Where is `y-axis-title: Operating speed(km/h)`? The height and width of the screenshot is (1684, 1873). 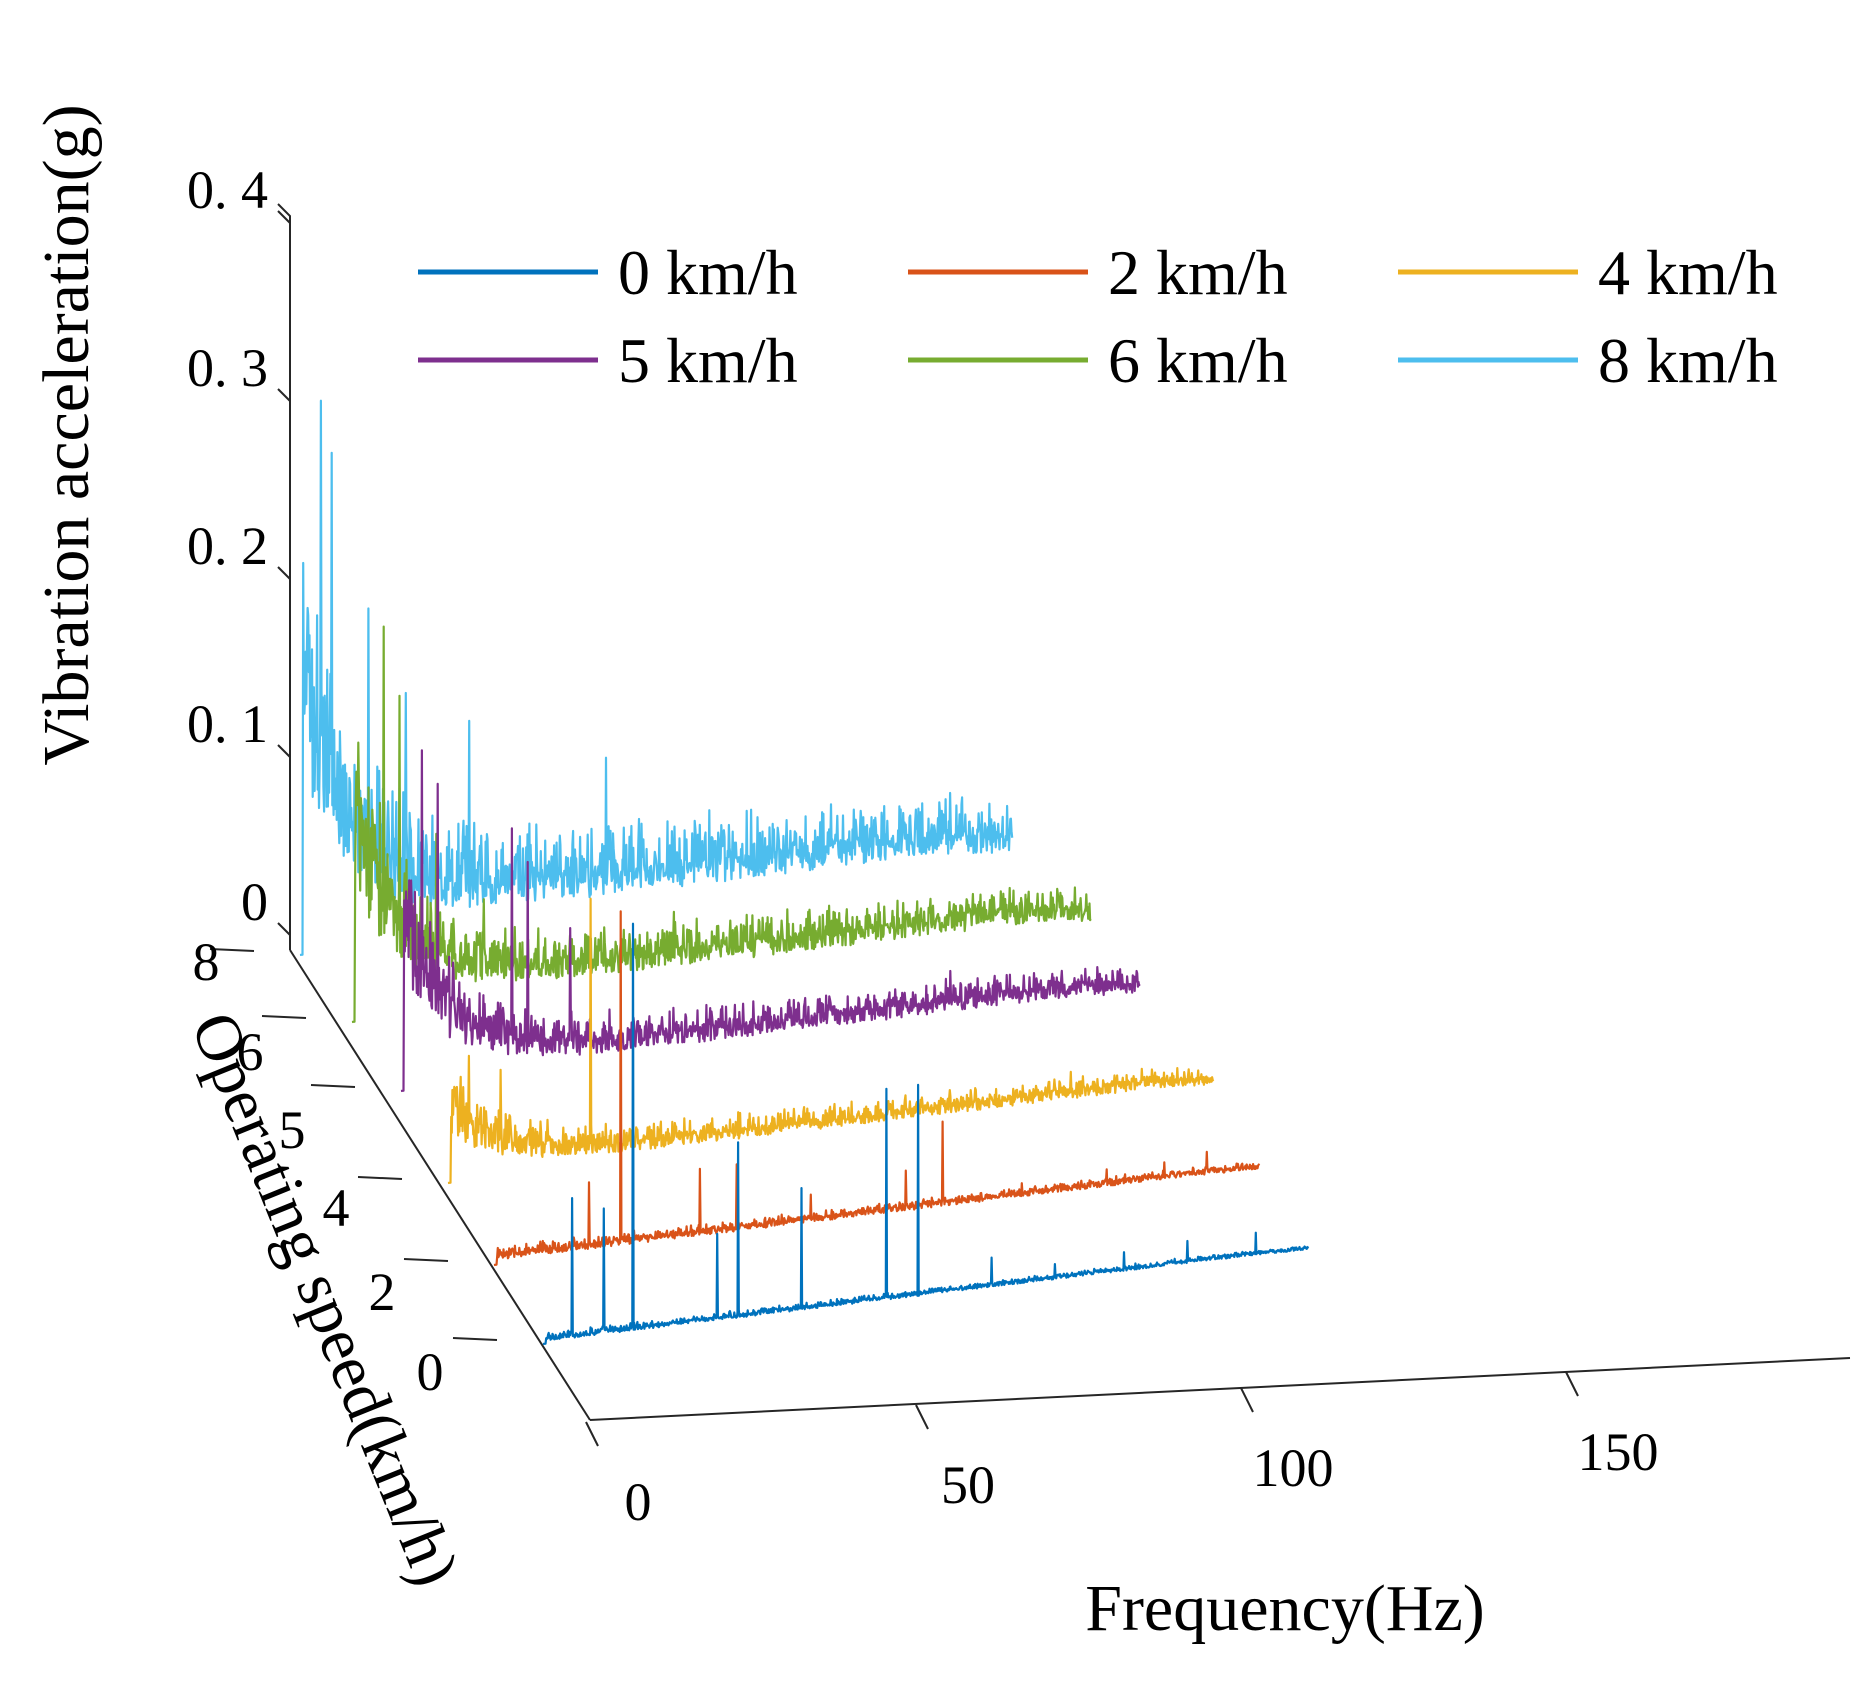
y-axis-title: Operating speed(km/h) is located at coordinates (325, 1298).